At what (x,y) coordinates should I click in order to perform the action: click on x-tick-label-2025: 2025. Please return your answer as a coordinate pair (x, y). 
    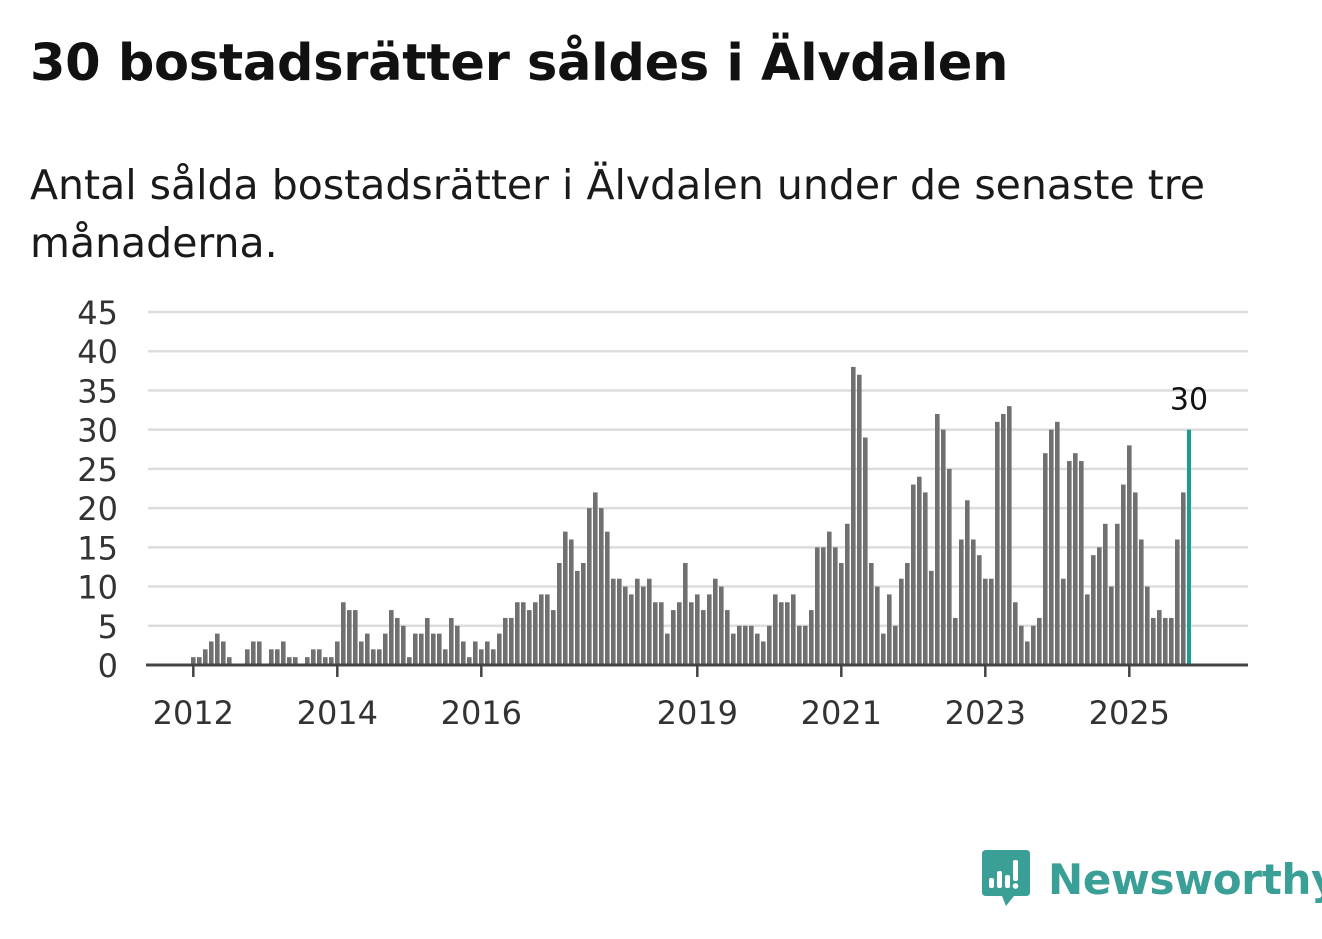
    Looking at the image, I should click on (1129, 713).